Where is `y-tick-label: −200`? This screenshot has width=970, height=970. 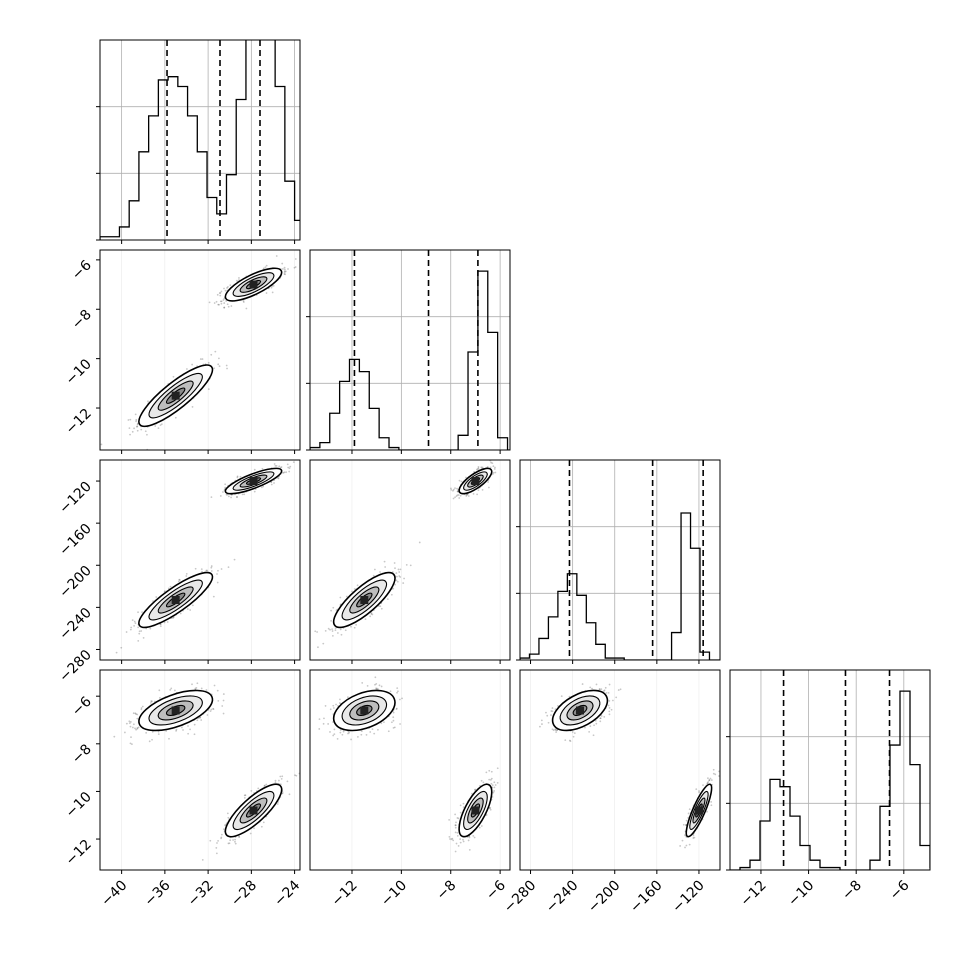 y-tick-label: −200 is located at coordinates (75, 582).